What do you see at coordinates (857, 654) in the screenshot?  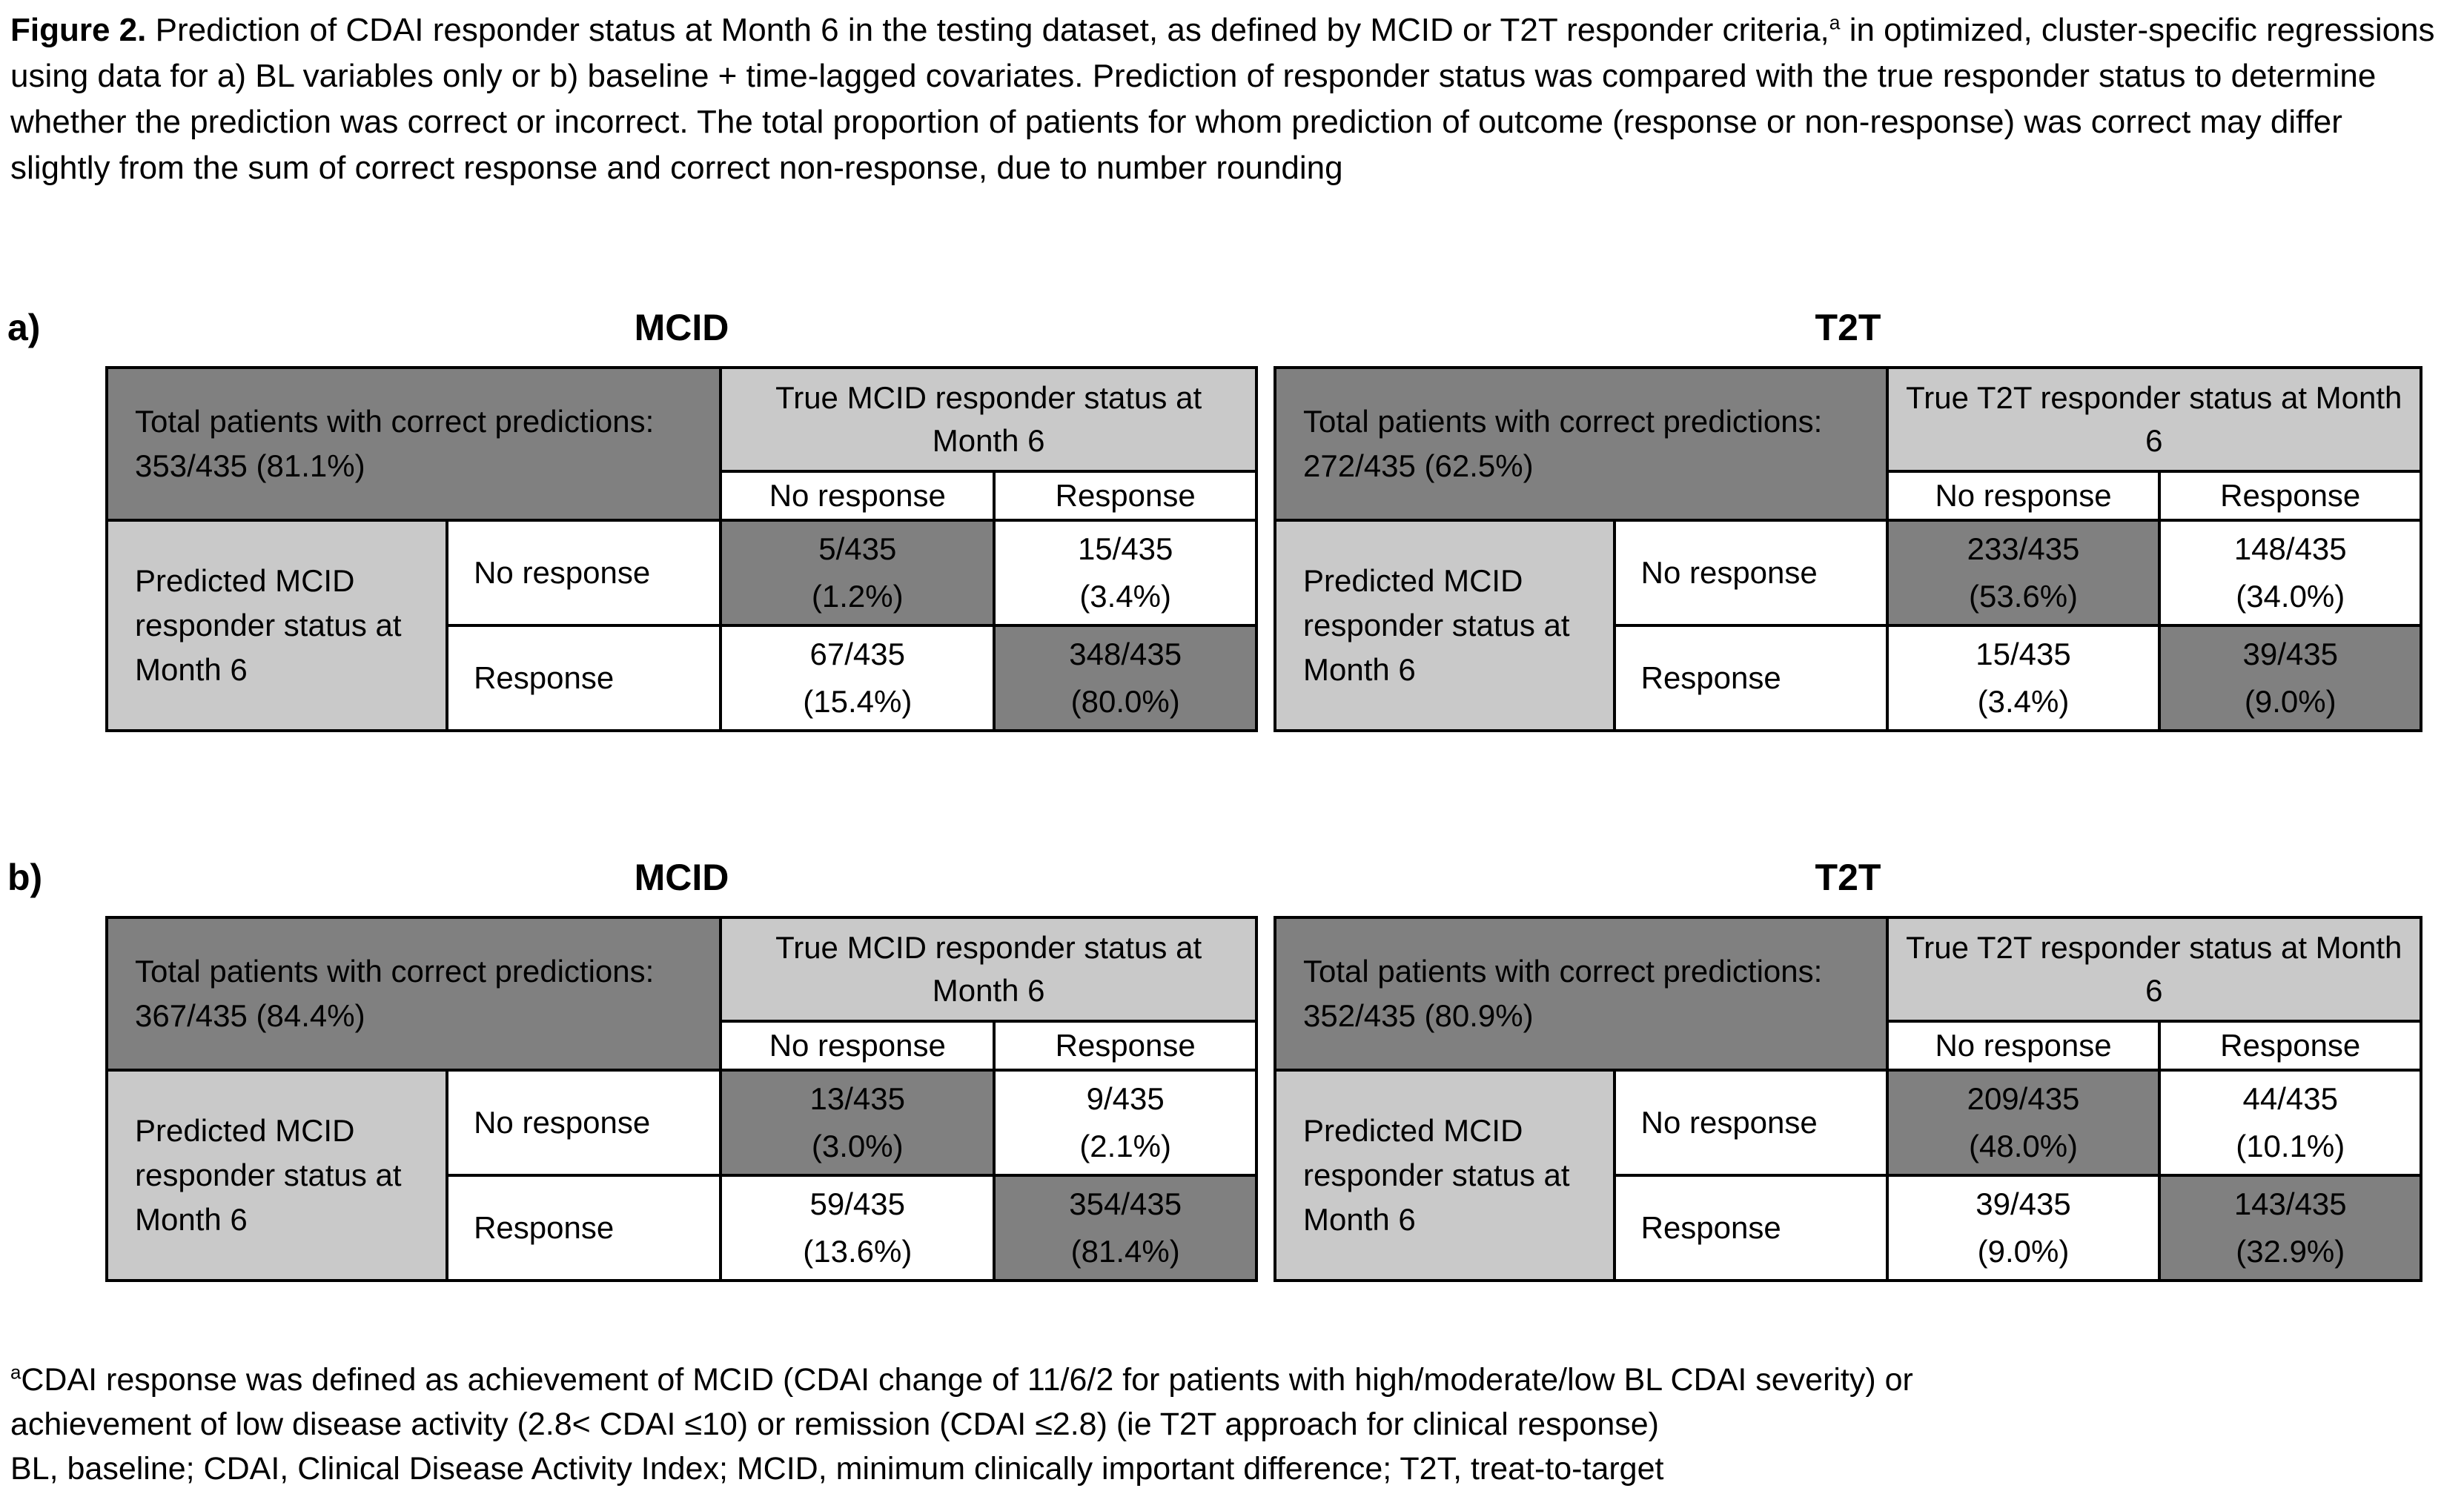 I see `count-value: 67/435` at bounding box center [857, 654].